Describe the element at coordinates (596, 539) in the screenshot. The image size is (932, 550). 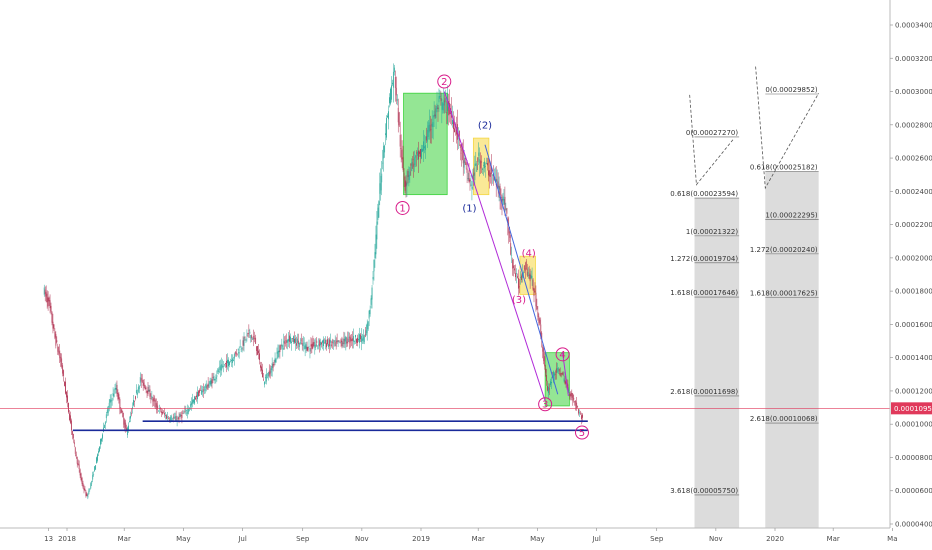
I see `x-tick-label: Jul` at that location.